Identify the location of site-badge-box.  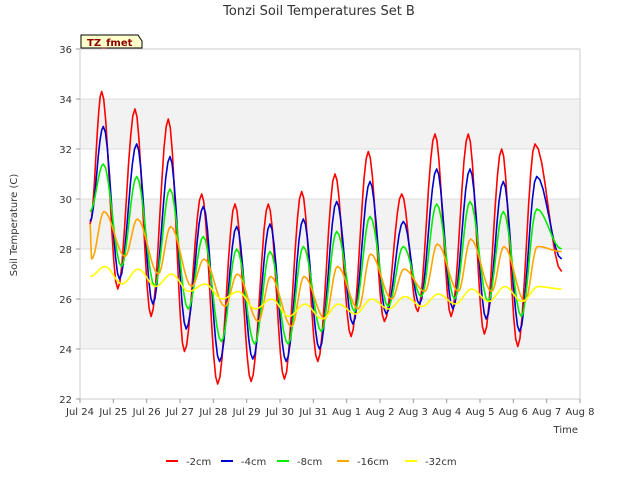
(111, 41).